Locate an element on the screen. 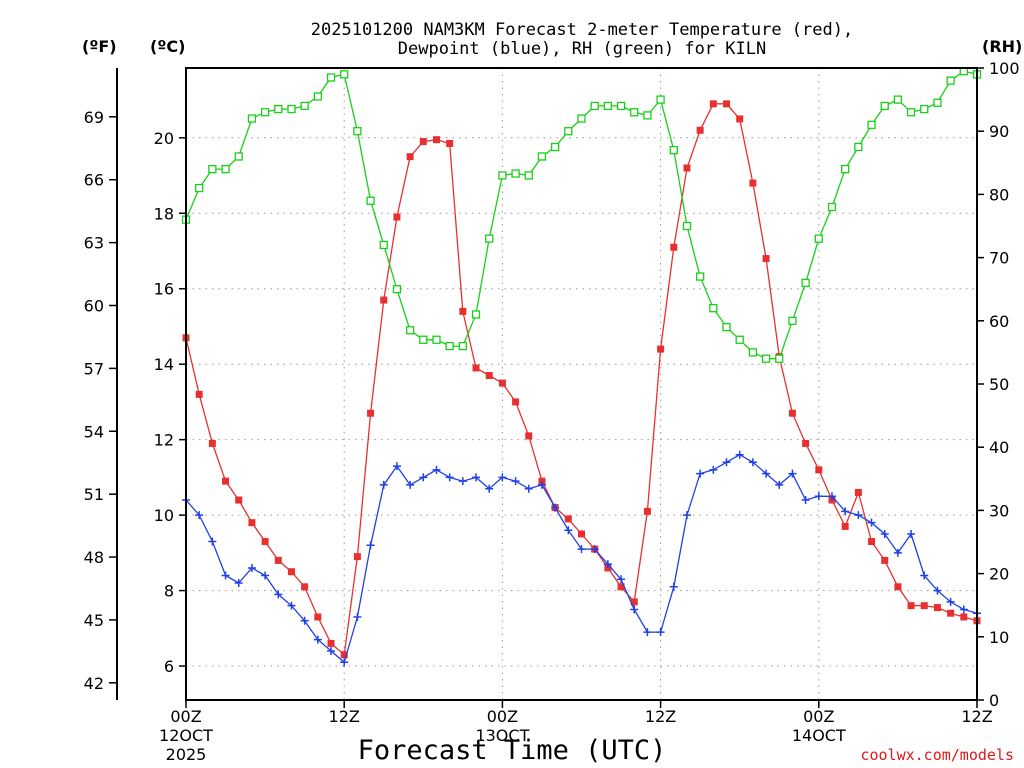 This screenshot has height=768, width=1024. celsius-tick-label: 14 is located at coordinates (164, 364).